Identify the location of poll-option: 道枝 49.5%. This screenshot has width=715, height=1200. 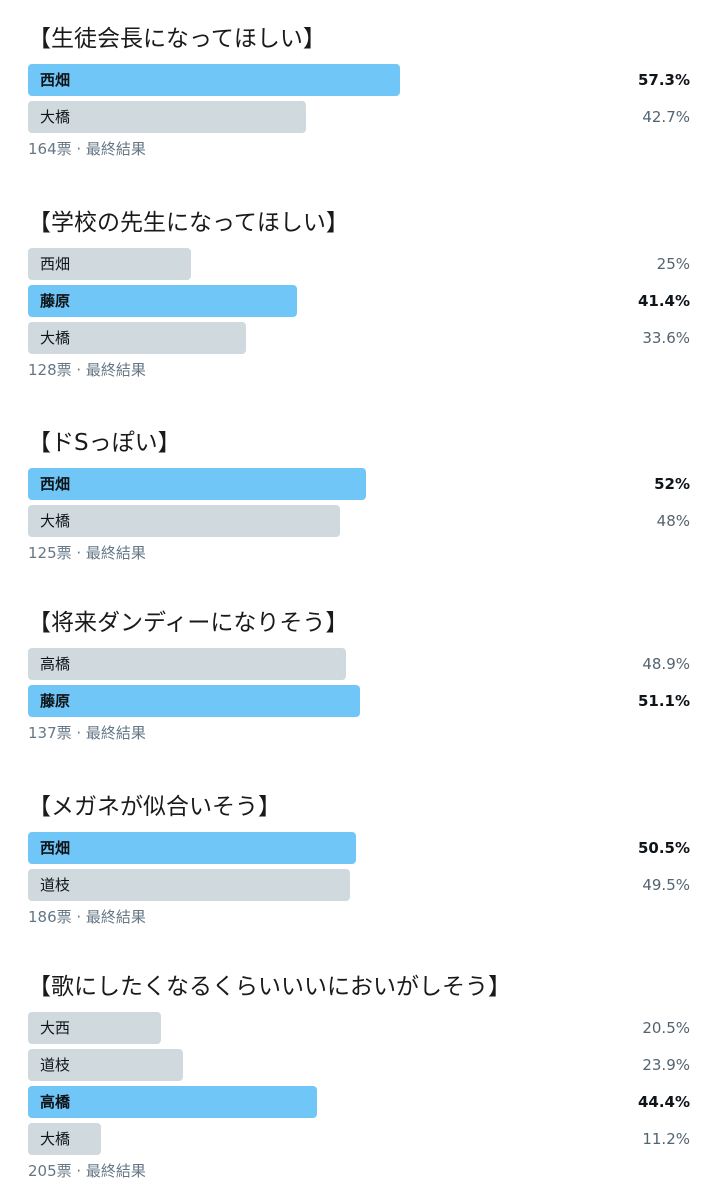
(359, 885).